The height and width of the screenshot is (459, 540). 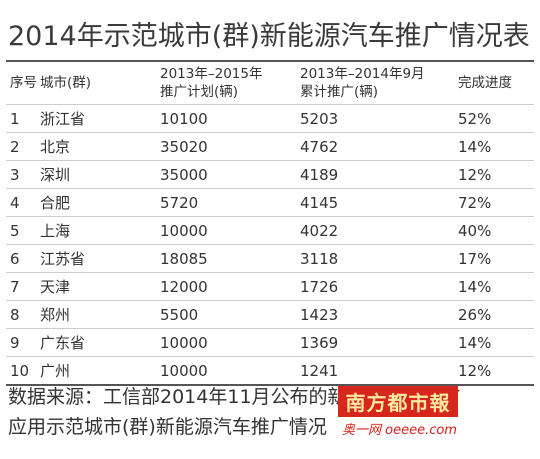 I want to click on table-cell: 5720, so click(x=179, y=202).